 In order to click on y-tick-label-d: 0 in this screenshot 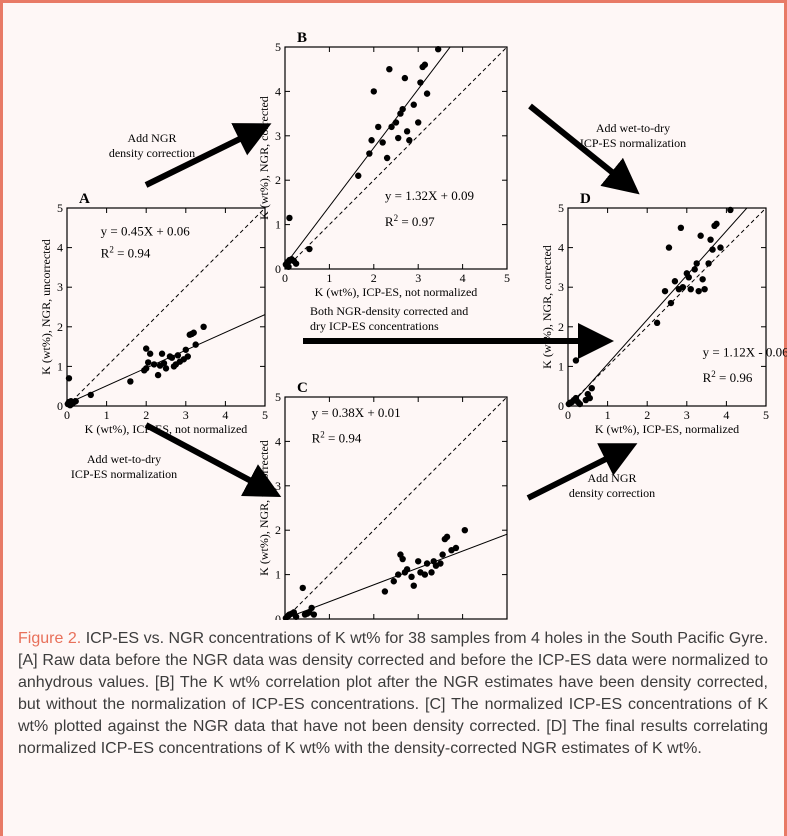, I will do `click(561, 406)`.